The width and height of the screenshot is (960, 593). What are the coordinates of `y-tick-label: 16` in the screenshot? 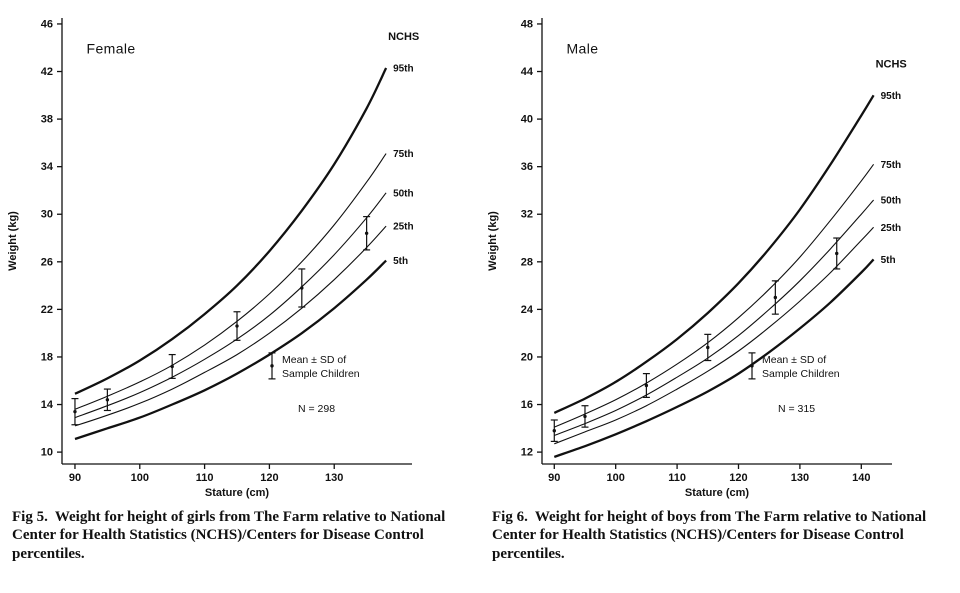 It's located at (527, 405).